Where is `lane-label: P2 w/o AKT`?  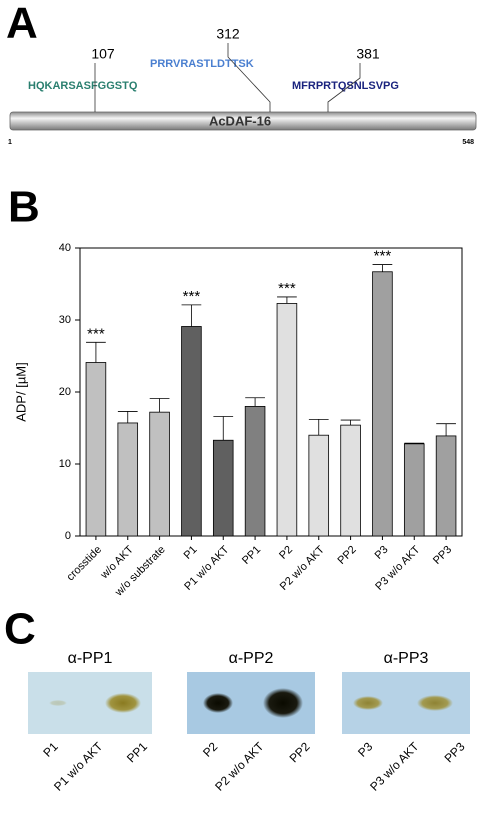 lane-label: P2 w/o AKT is located at coordinates (239, 766).